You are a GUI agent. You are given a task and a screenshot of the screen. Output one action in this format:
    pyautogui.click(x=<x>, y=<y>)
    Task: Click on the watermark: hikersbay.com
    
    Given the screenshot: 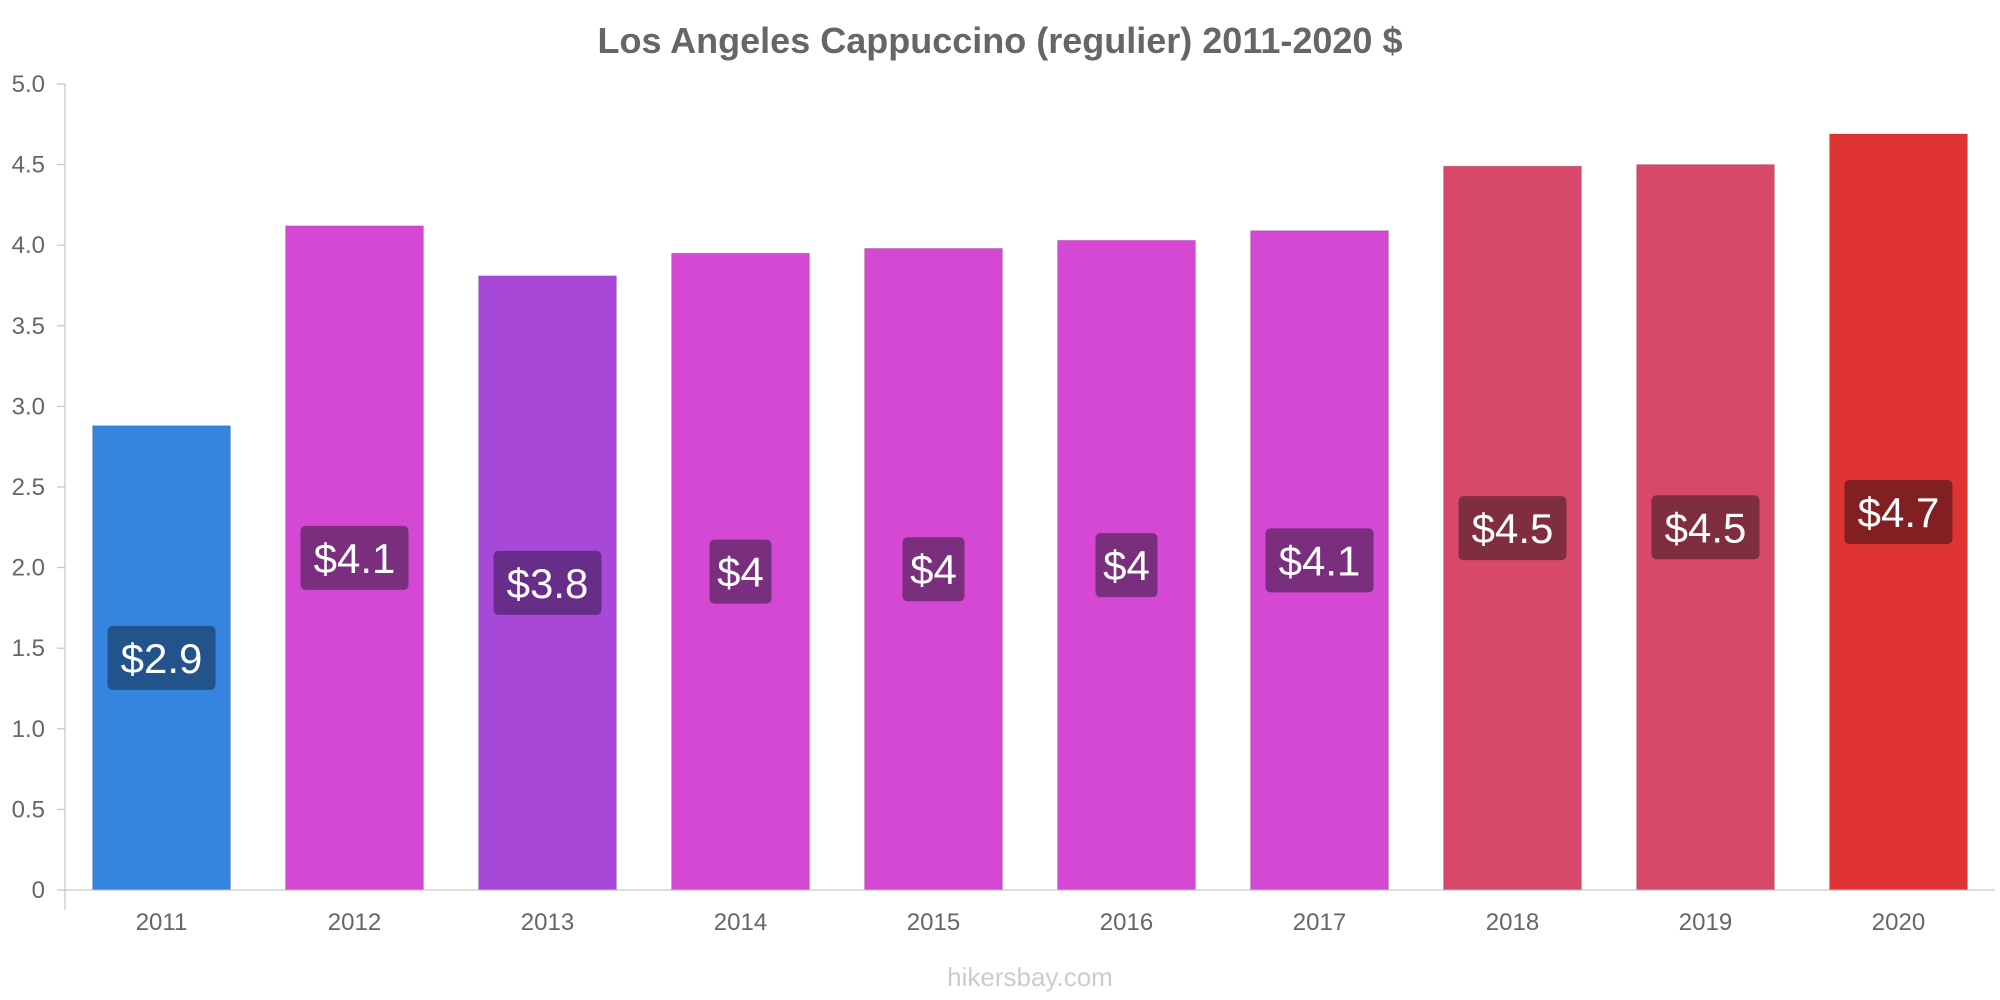 What is the action you would take?
    pyautogui.click(x=1030, y=977)
    